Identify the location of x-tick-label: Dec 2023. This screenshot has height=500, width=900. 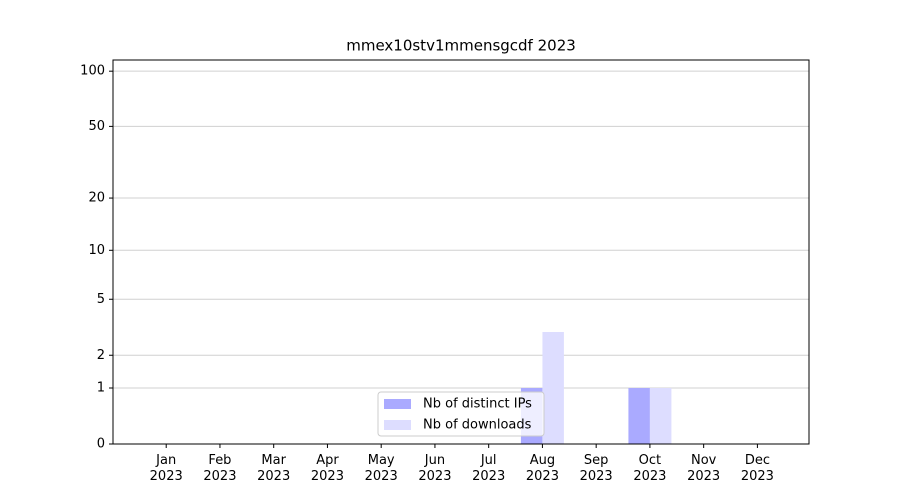
(757, 468).